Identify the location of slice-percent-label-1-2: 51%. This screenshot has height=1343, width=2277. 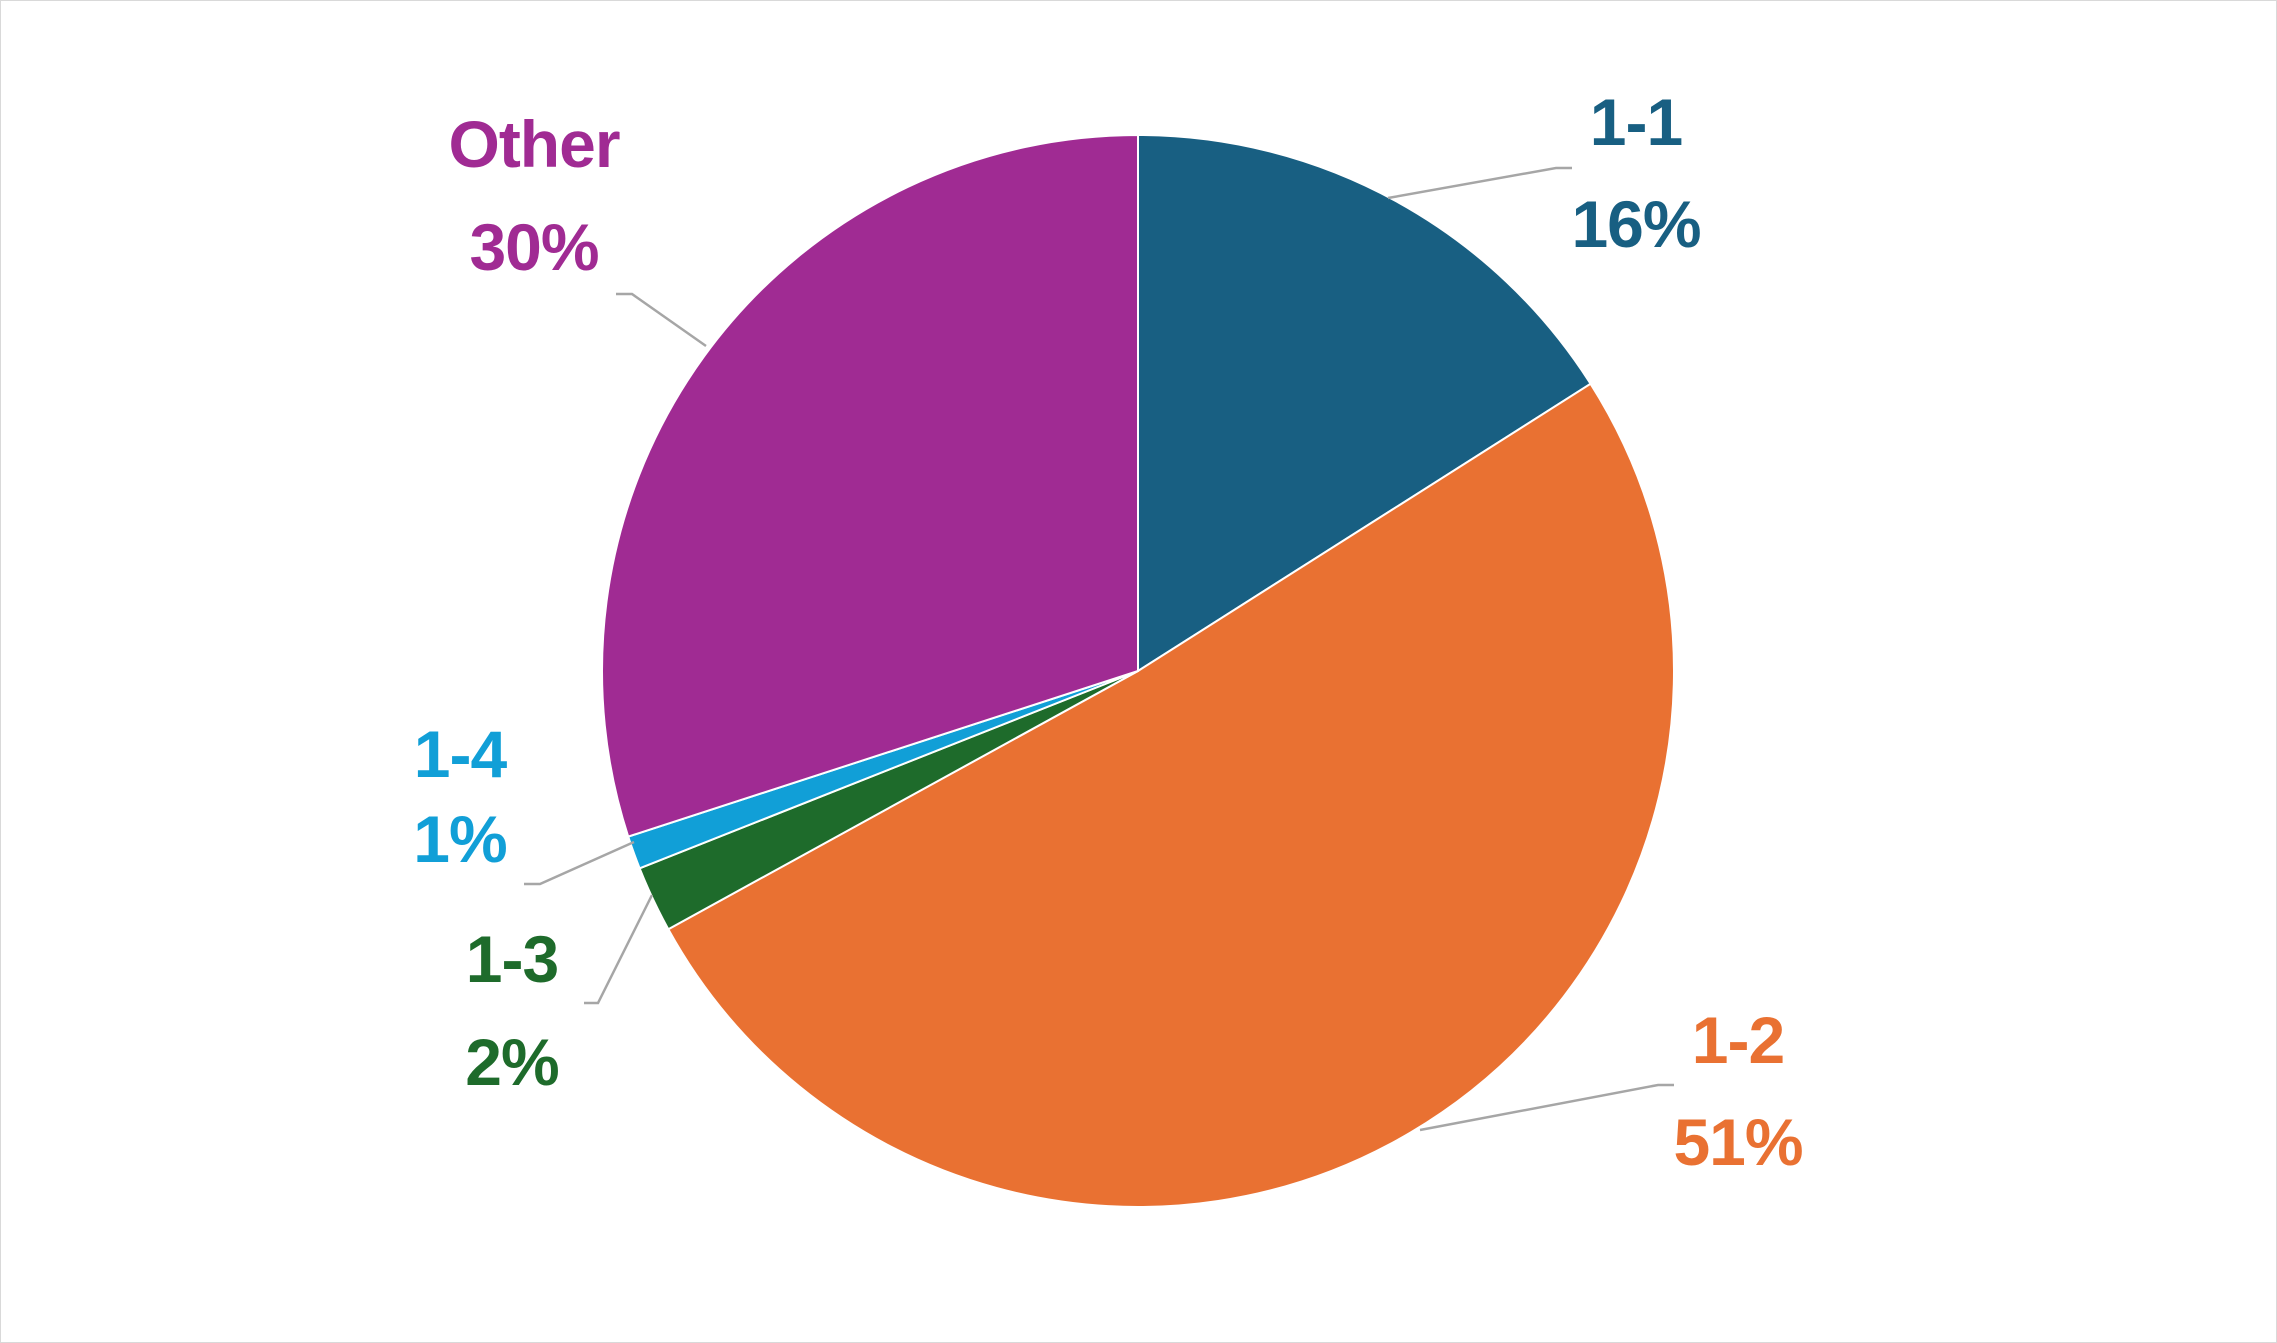
(1737, 1142).